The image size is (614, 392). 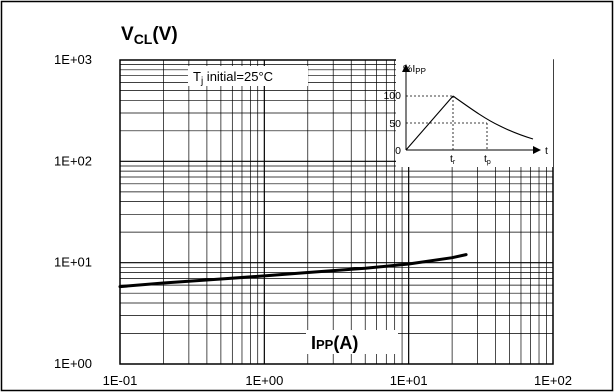 I want to click on x-axis-title-background, so click(x=352, y=342).